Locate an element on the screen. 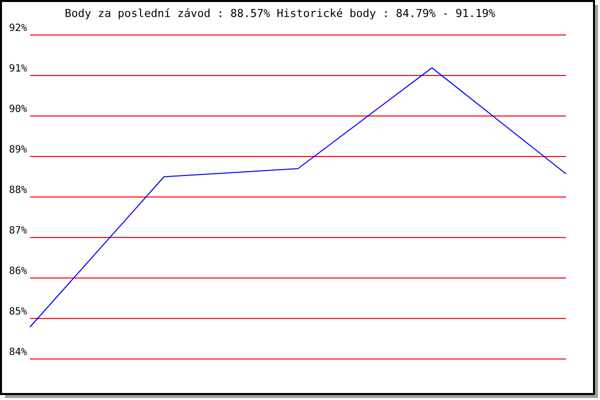  y-tick-label: 91% is located at coordinates (17, 69).